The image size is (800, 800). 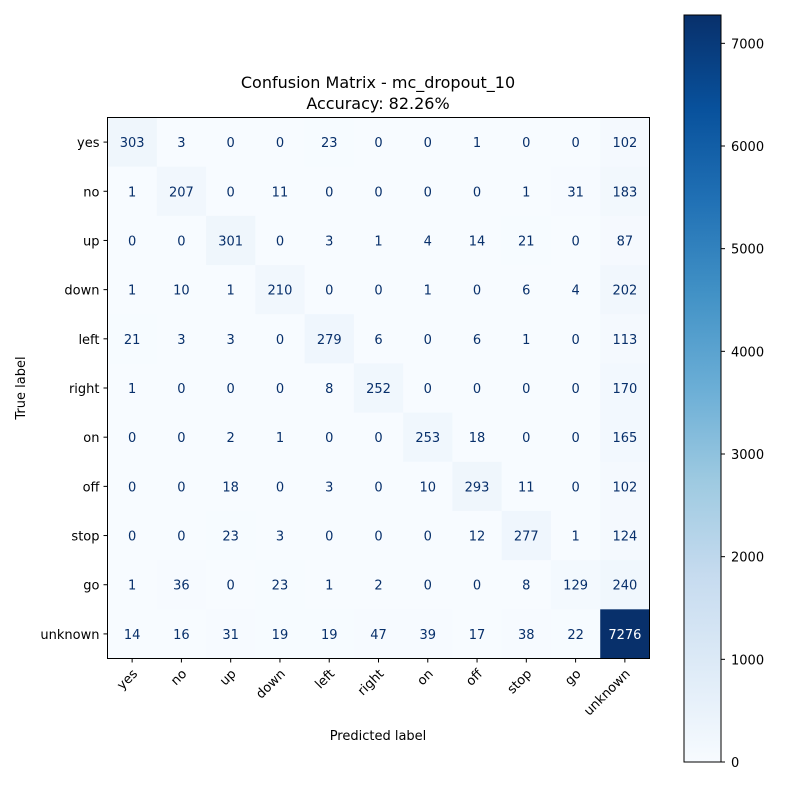 I want to click on cell-value: 129, so click(x=575, y=586).